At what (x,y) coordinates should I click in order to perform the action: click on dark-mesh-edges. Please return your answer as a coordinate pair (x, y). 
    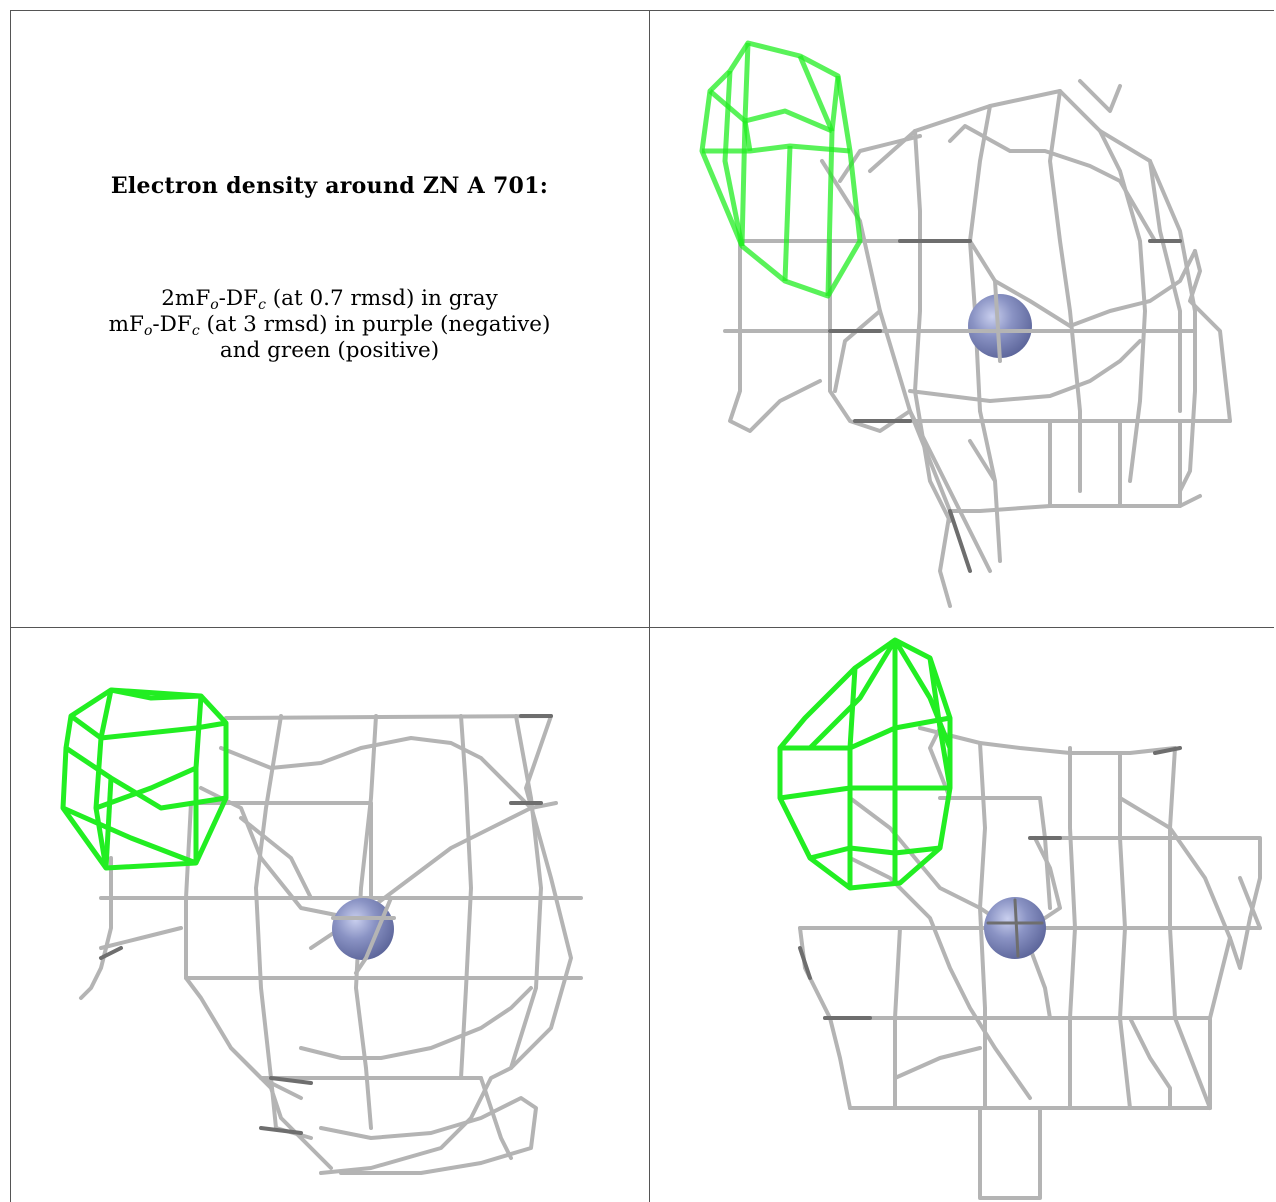
    Looking at the image, I should click on (1005, 406).